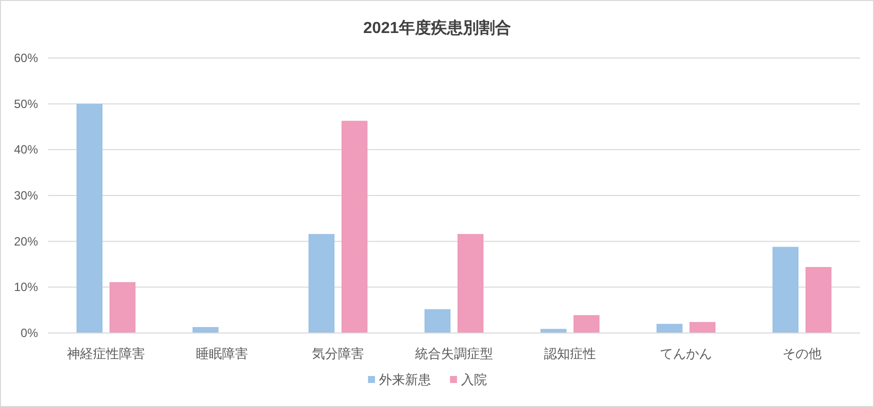 The width and height of the screenshot is (874, 407). Describe the element at coordinates (474, 379) in the screenshot. I see `legend-label: 入院` at that location.